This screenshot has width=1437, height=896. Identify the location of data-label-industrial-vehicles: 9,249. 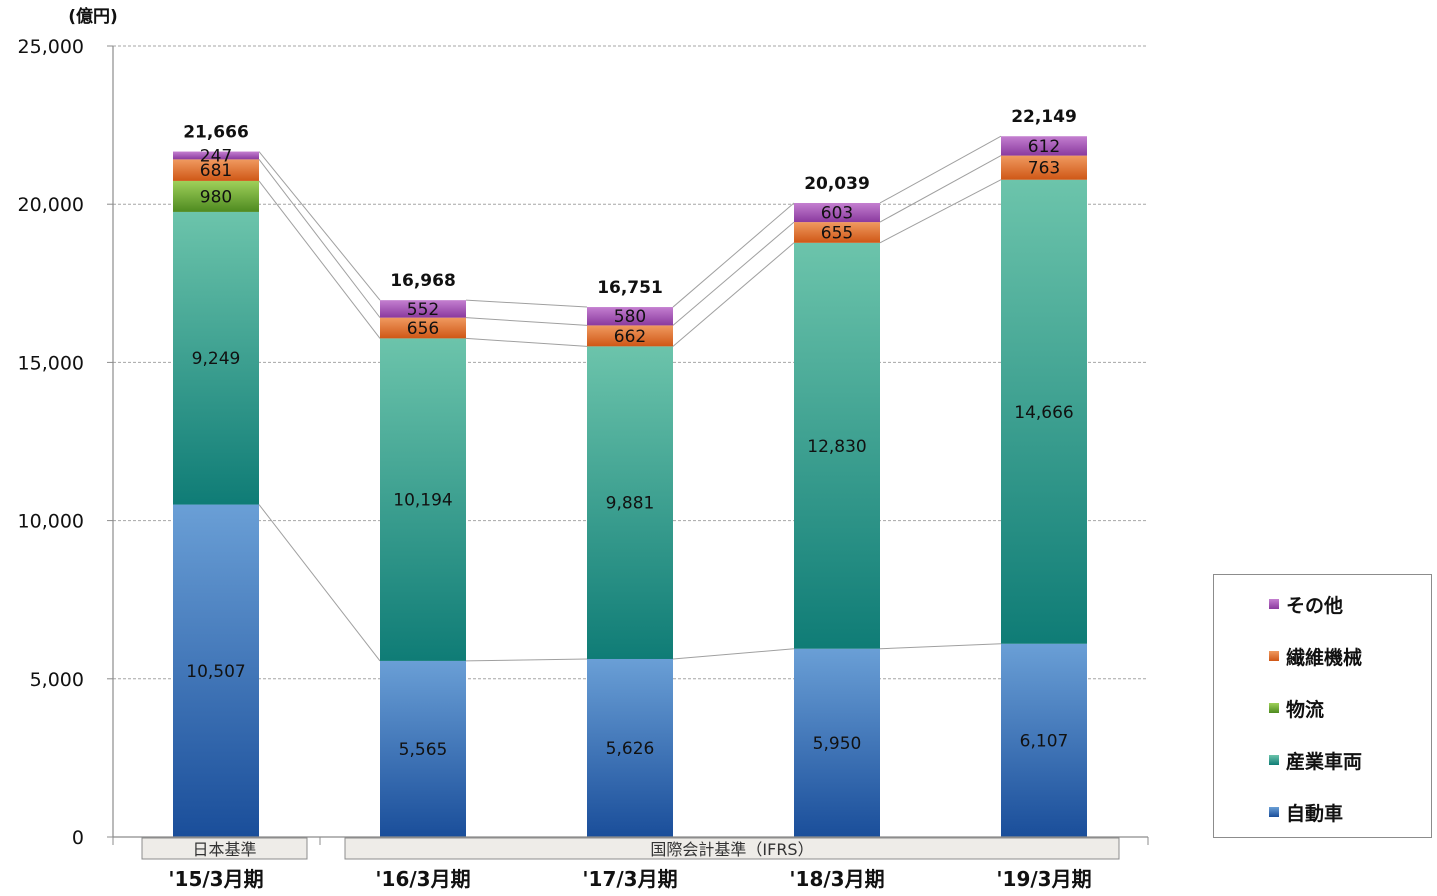
(216, 359).